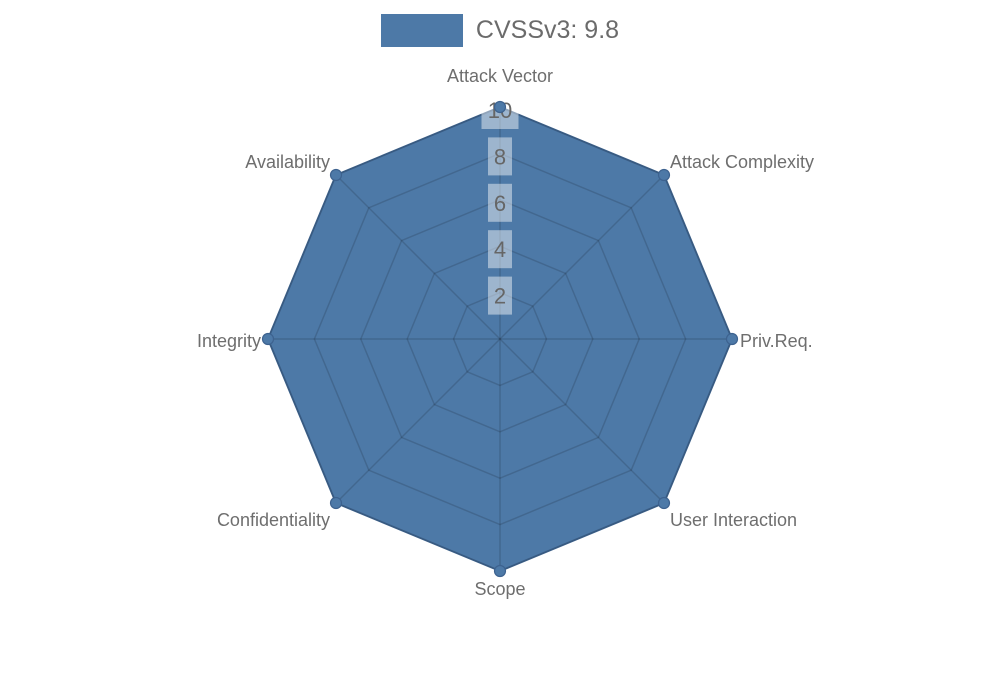 The image size is (1000, 700). I want to click on axis-label-integrity: Integrity, so click(229, 341).